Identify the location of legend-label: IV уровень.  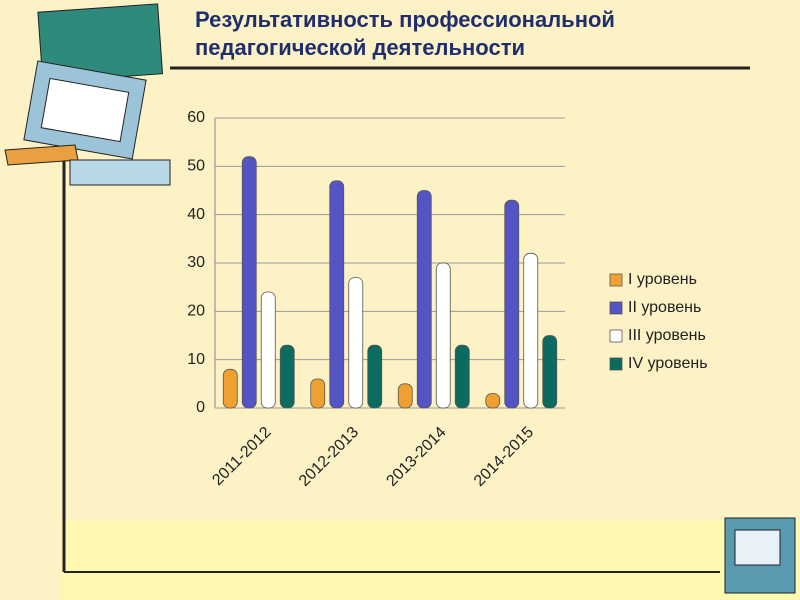
(668, 363).